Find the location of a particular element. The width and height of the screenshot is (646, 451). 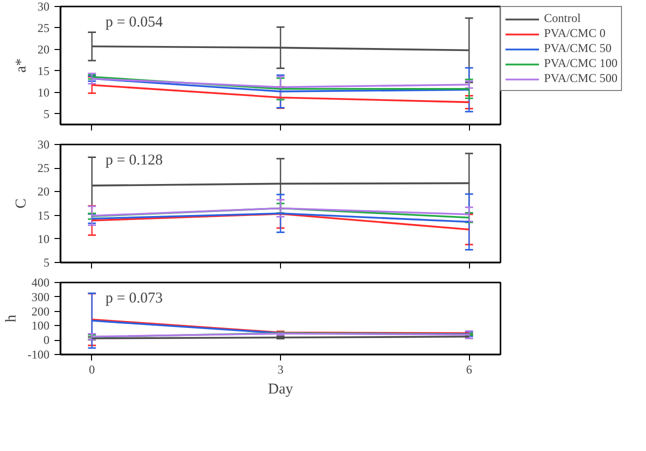

y-tick-label: 300 is located at coordinates (41, 297).